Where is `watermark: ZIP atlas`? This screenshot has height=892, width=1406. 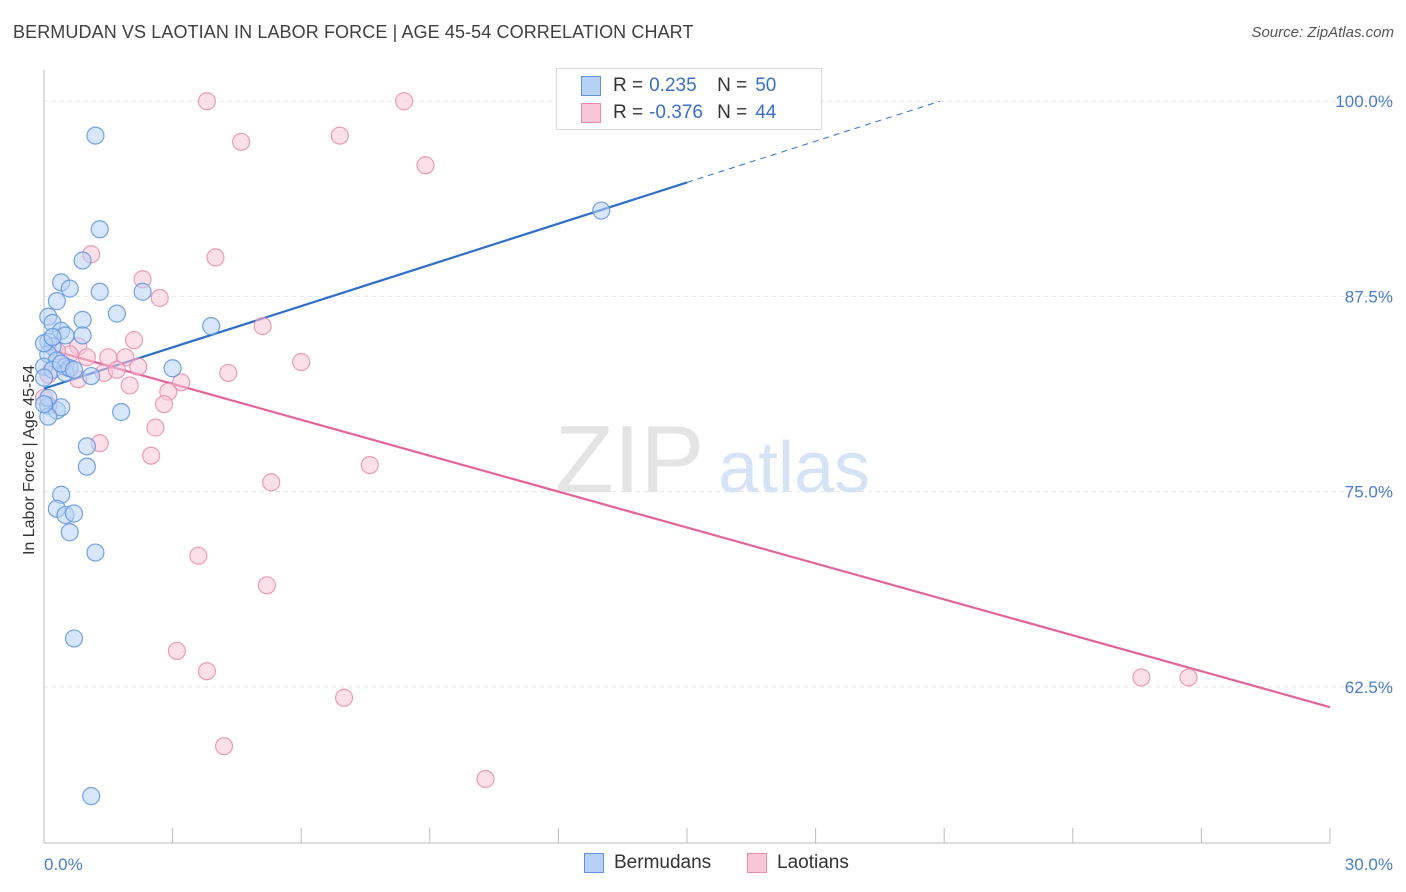 watermark: ZIP atlas is located at coordinates (712, 459).